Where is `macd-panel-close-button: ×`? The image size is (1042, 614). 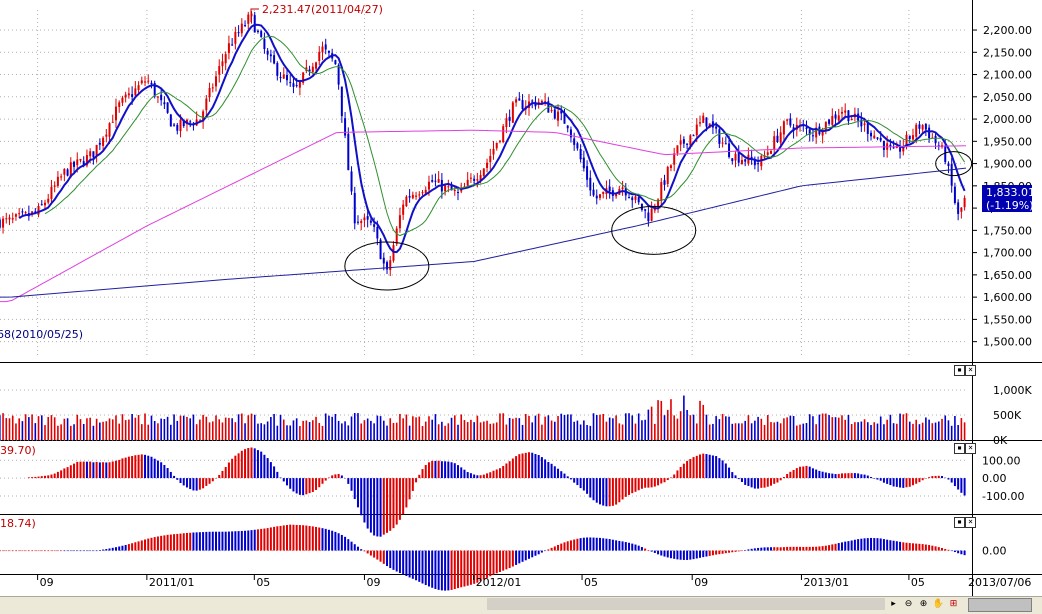
macd-panel-close-button: × is located at coordinates (970, 448).